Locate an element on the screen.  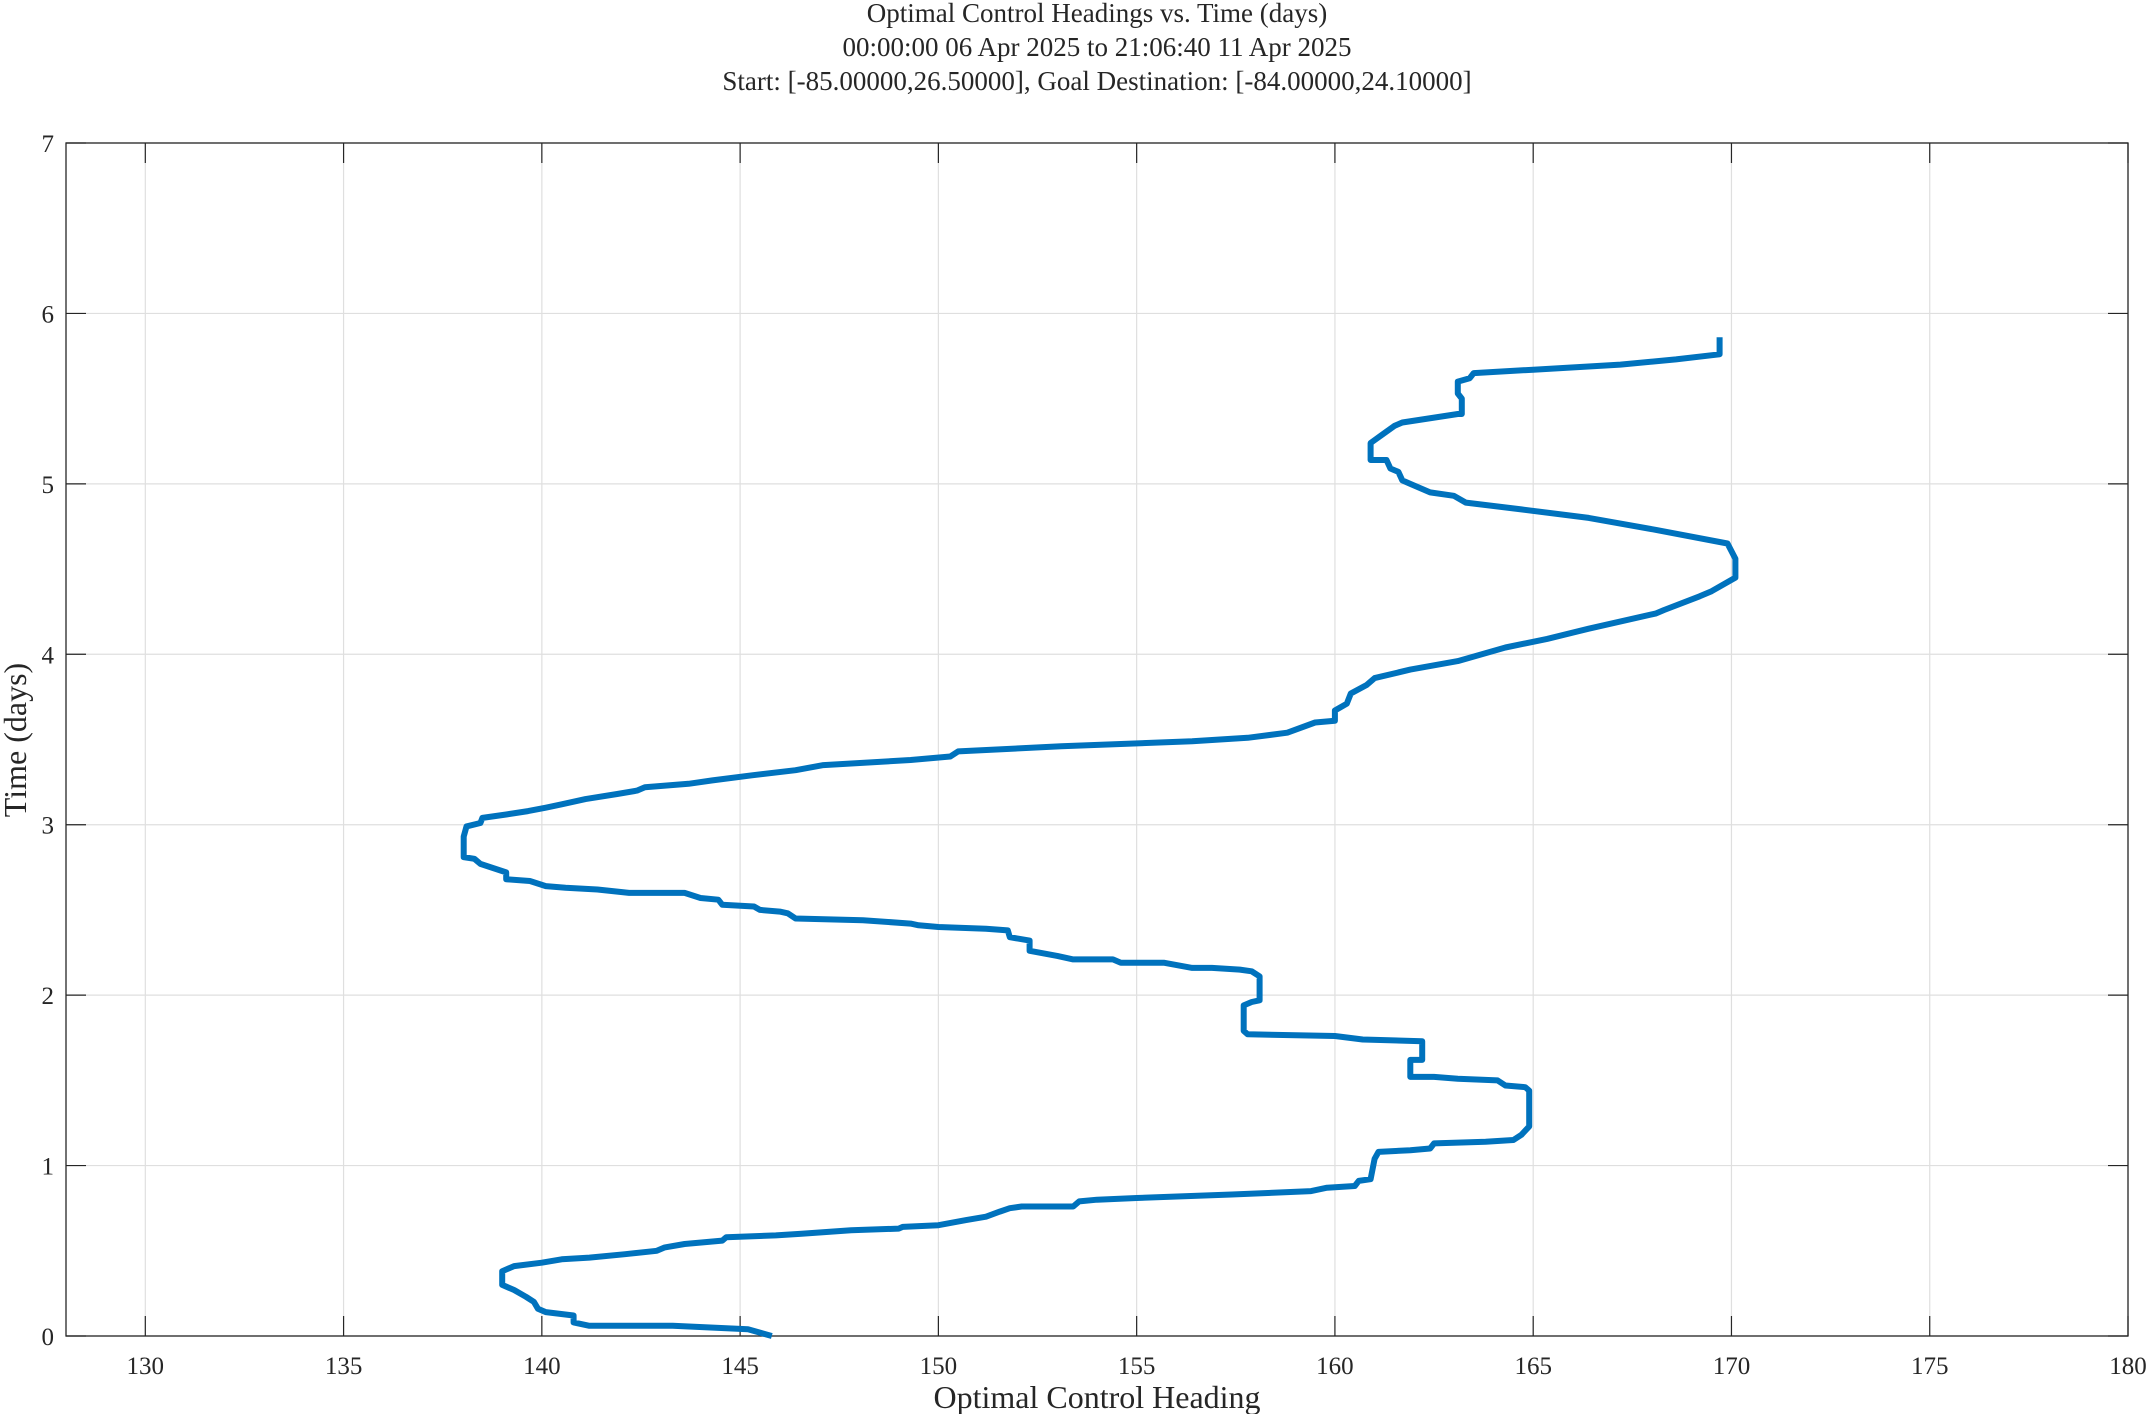
x-tick-label: 180 is located at coordinates (2128, 1366).